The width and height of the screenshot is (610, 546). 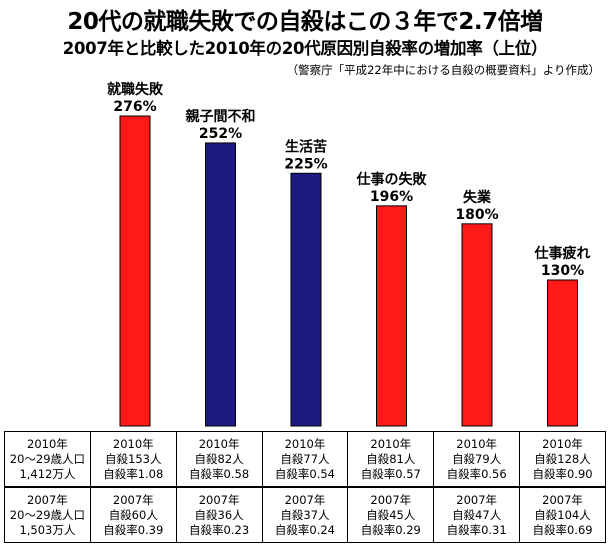 I want to click on table-cell-line: 自殺153人, so click(x=133, y=458).